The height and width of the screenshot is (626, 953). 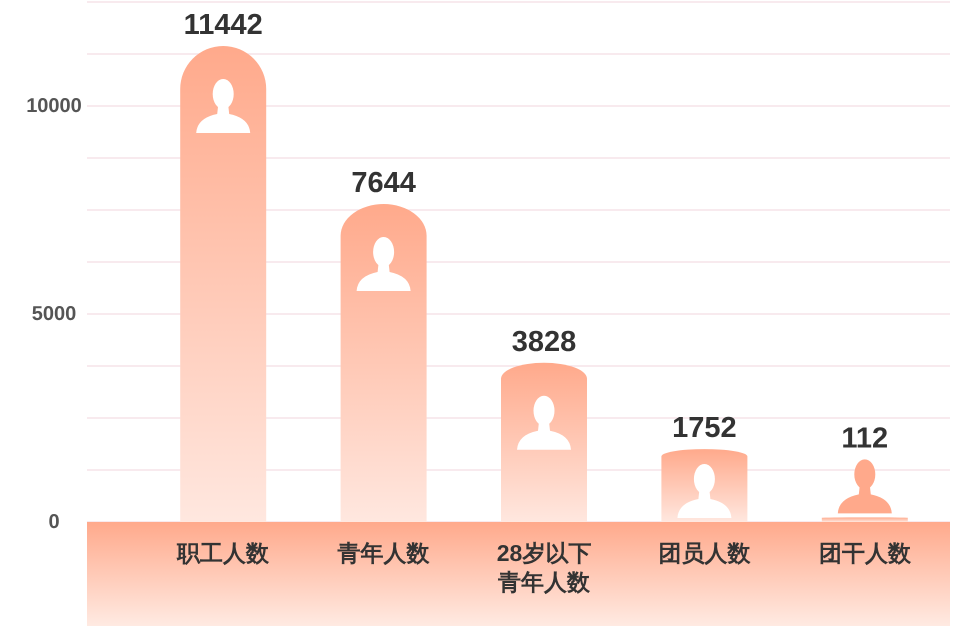 What do you see at coordinates (54, 522) in the screenshot?
I see `y-tick-label: 0` at bounding box center [54, 522].